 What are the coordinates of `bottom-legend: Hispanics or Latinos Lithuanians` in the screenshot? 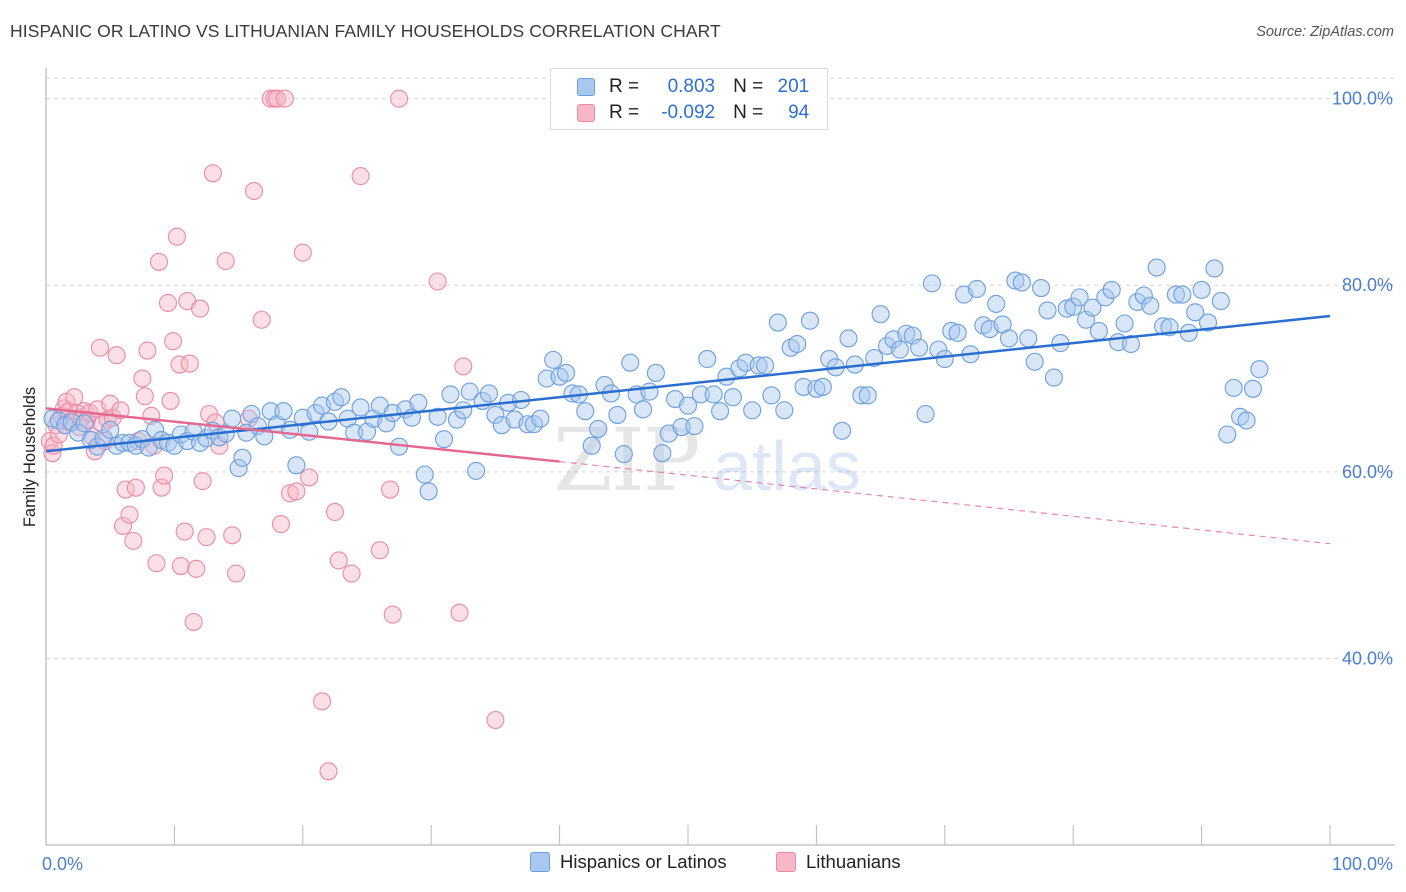 It's located at (703, 864).